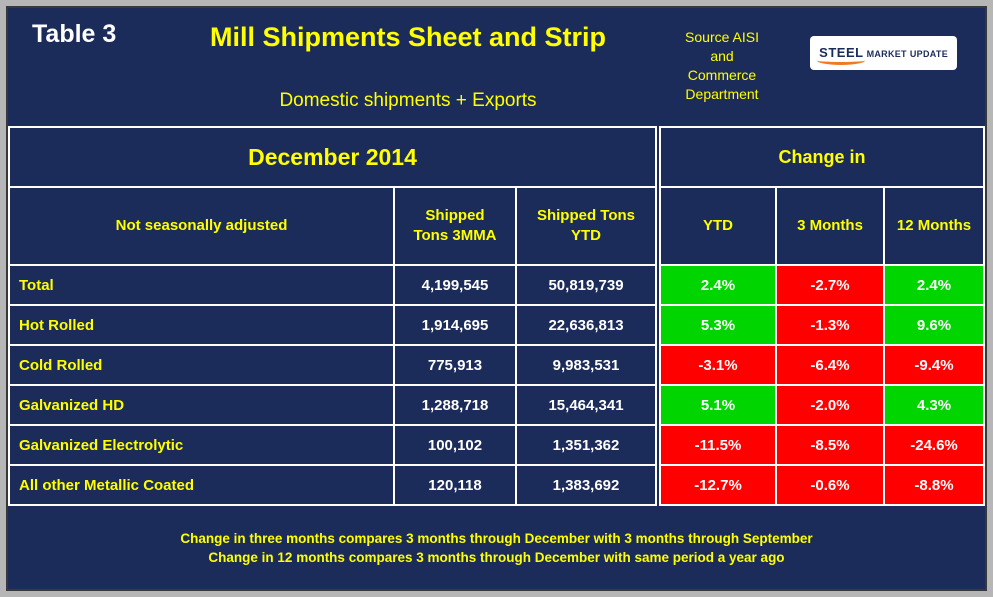 This screenshot has height=597, width=993. Describe the element at coordinates (587, 405) in the screenshot. I see `shipped-ytd-value: 15,464,341` at that location.